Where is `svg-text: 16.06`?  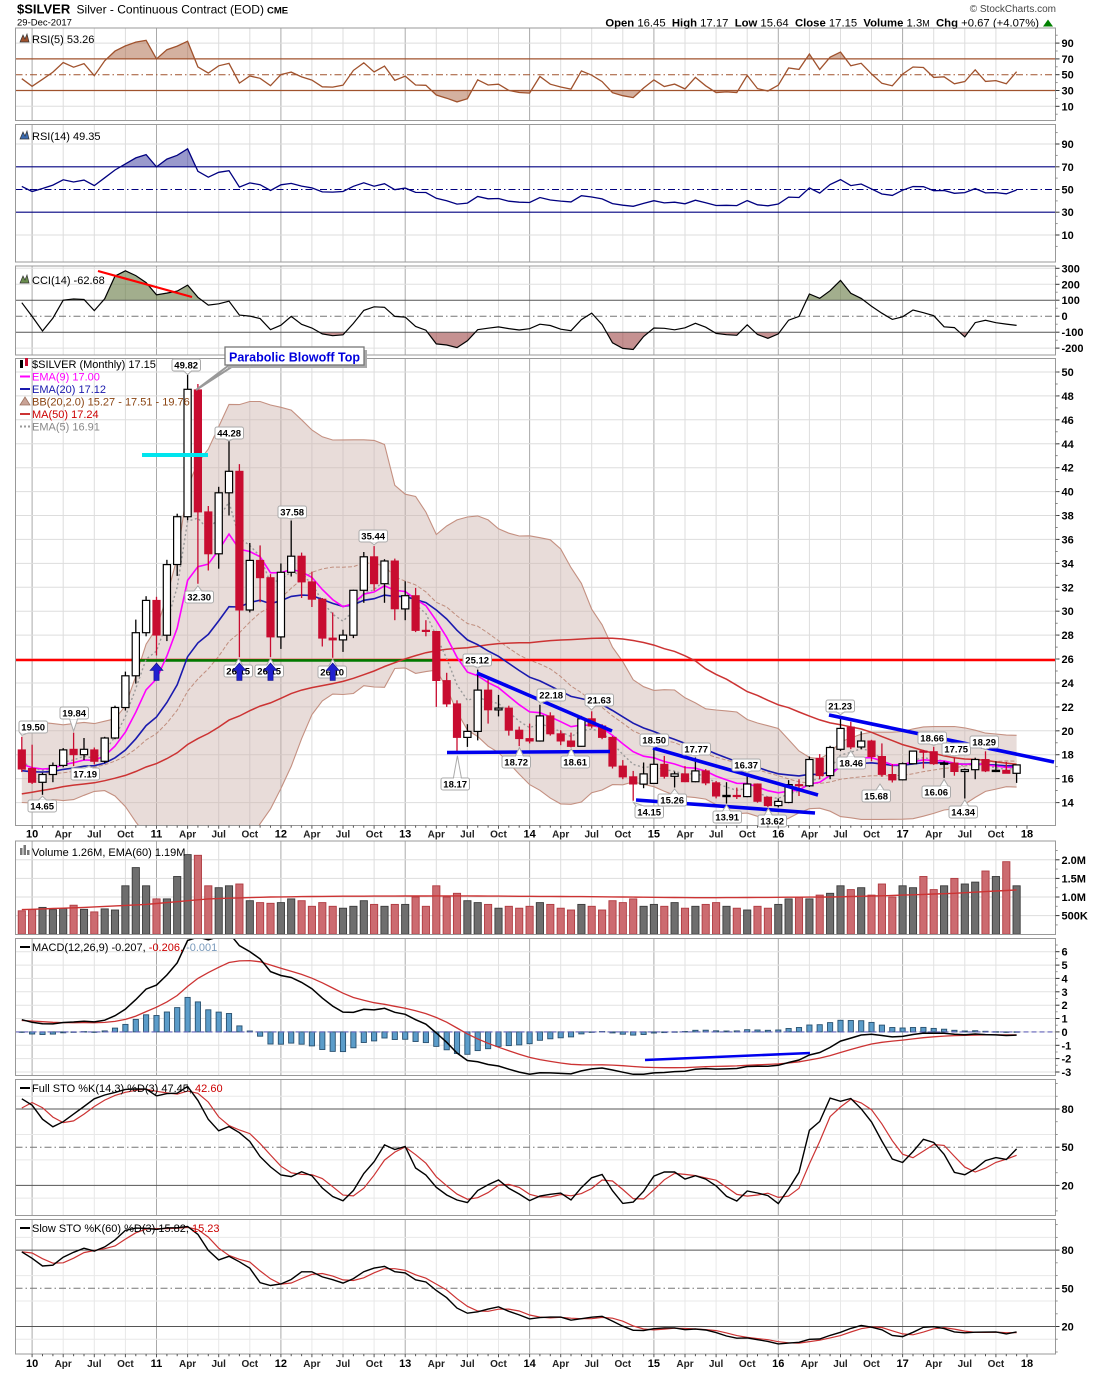 svg-text: 16.06 is located at coordinates (936, 793).